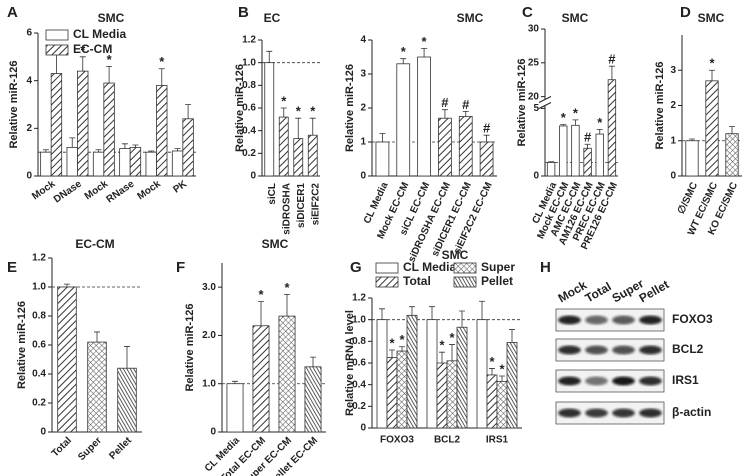 The height and width of the screenshot is (476, 750). I want to click on panel-letter: G, so click(356, 267).